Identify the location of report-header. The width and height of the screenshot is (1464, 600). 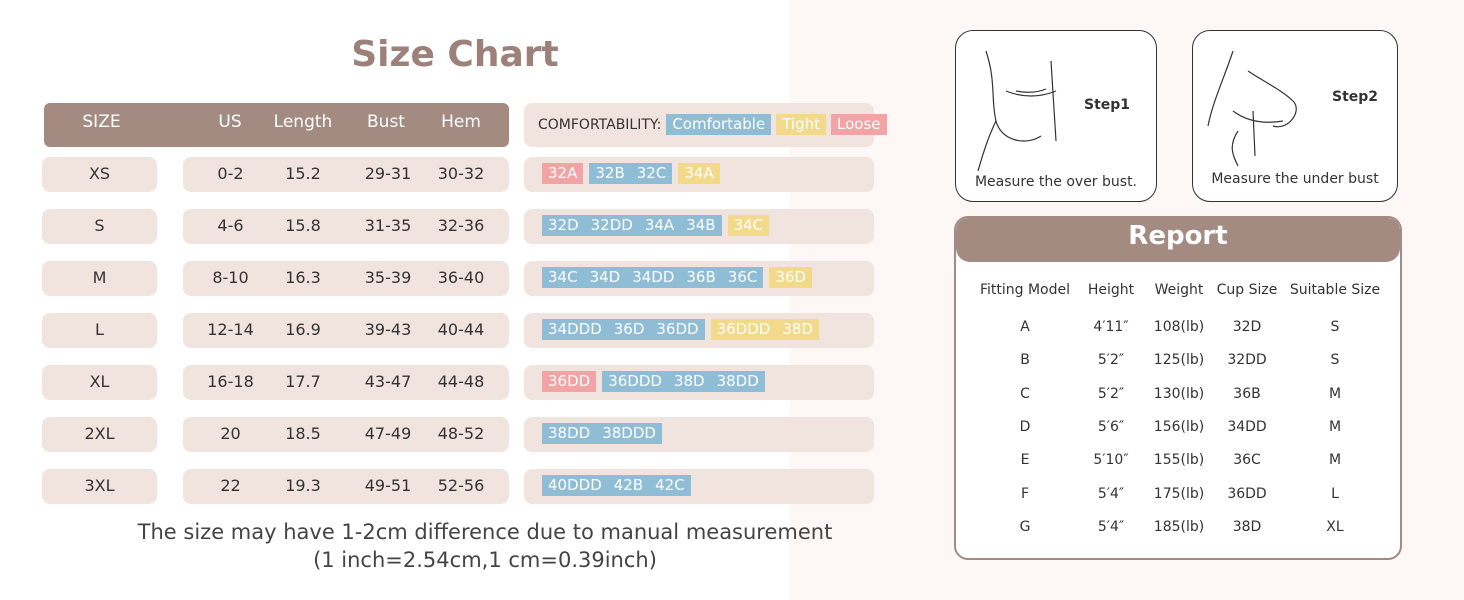
(1178, 240).